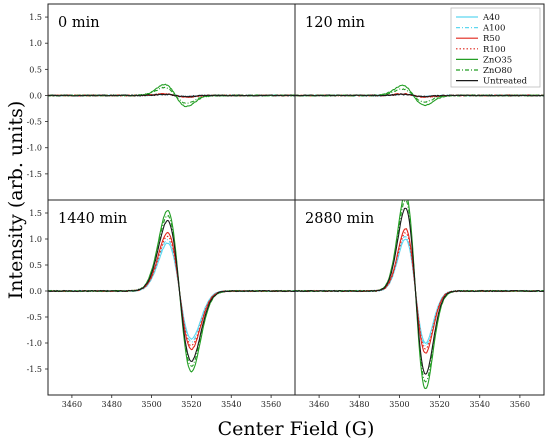  Describe the element at coordinates (491, 18) in the screenshot. I see `legend-entry: A40` at that location.